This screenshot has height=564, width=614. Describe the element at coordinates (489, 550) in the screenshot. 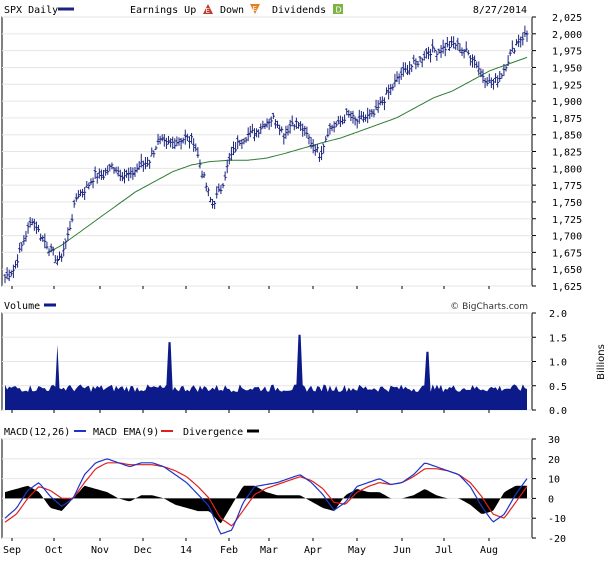

I see `x-axis-label: Aug` at that location.